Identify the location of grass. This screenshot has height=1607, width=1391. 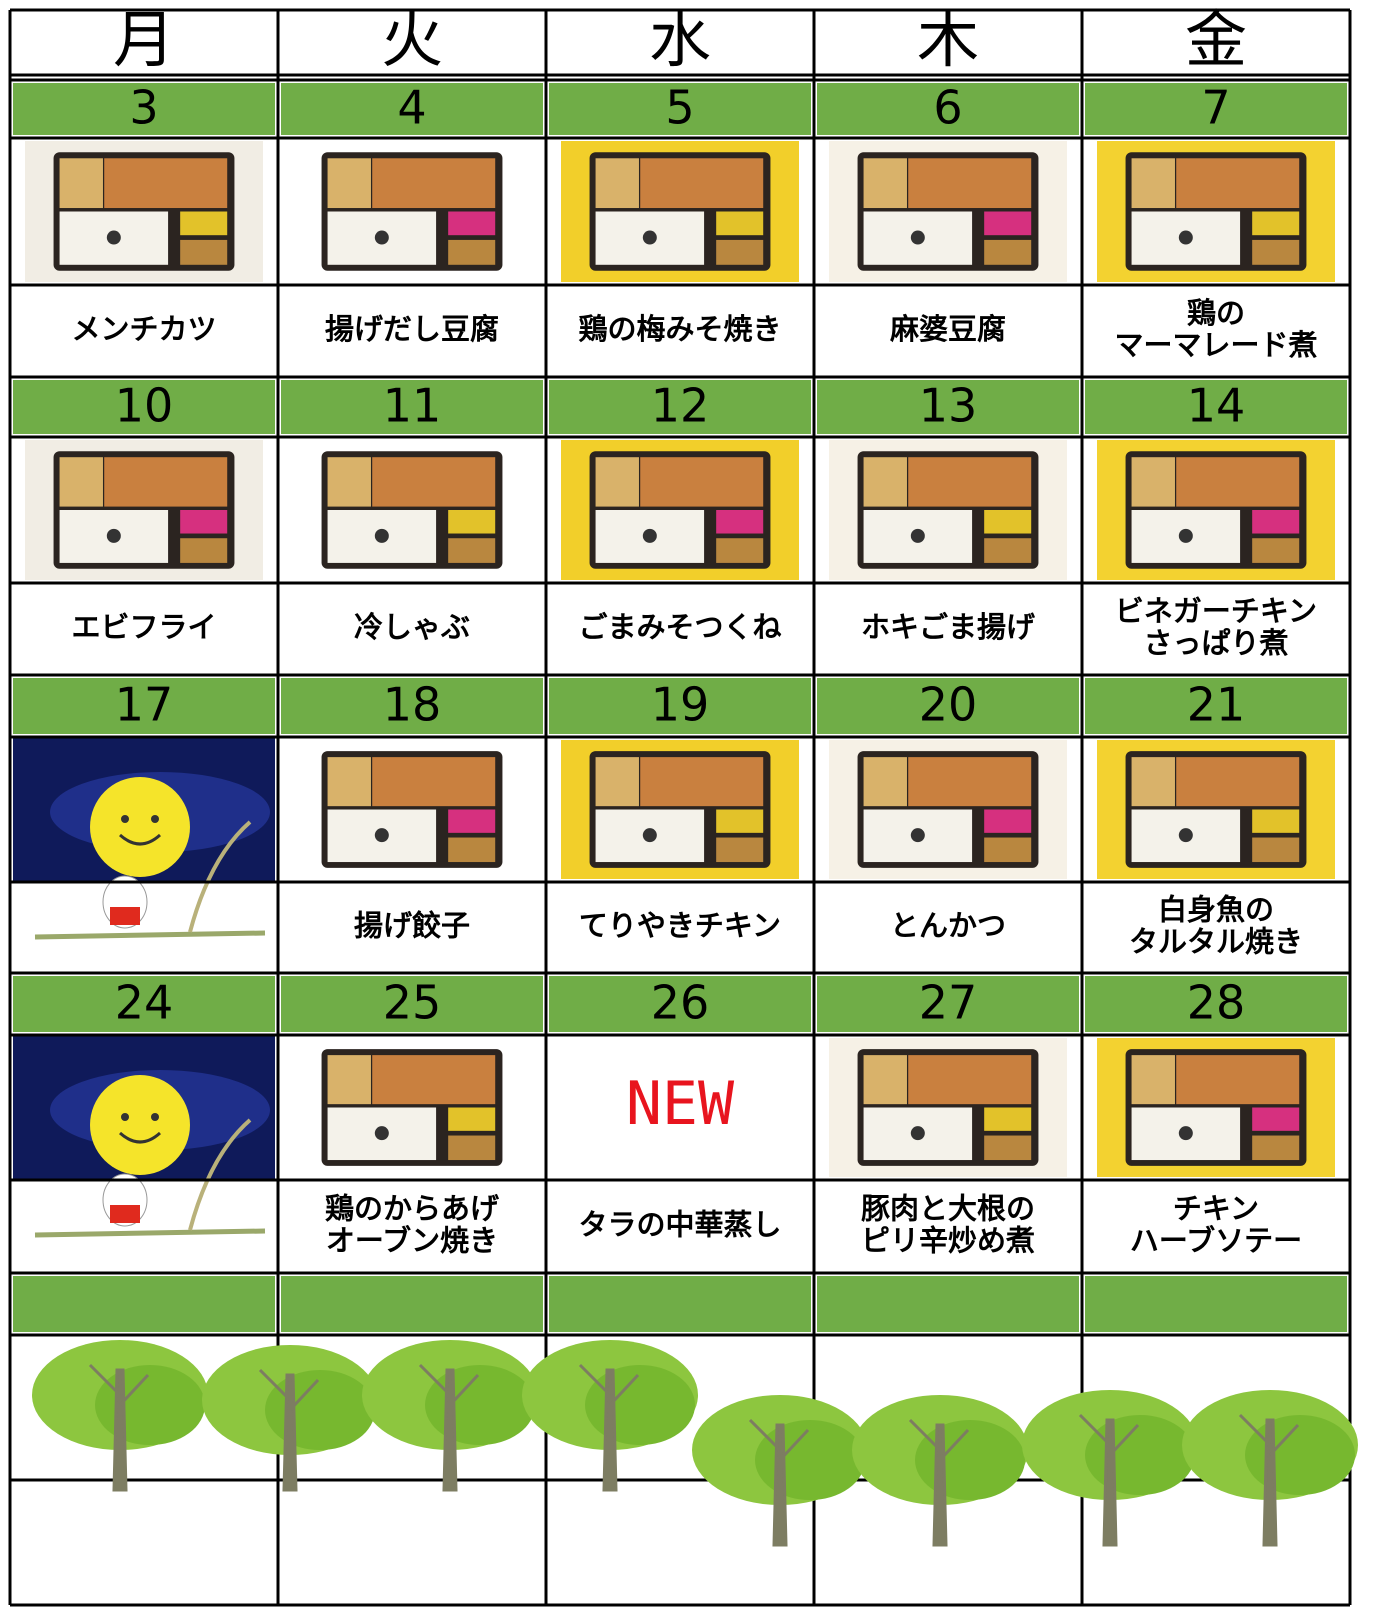
(150, 935).